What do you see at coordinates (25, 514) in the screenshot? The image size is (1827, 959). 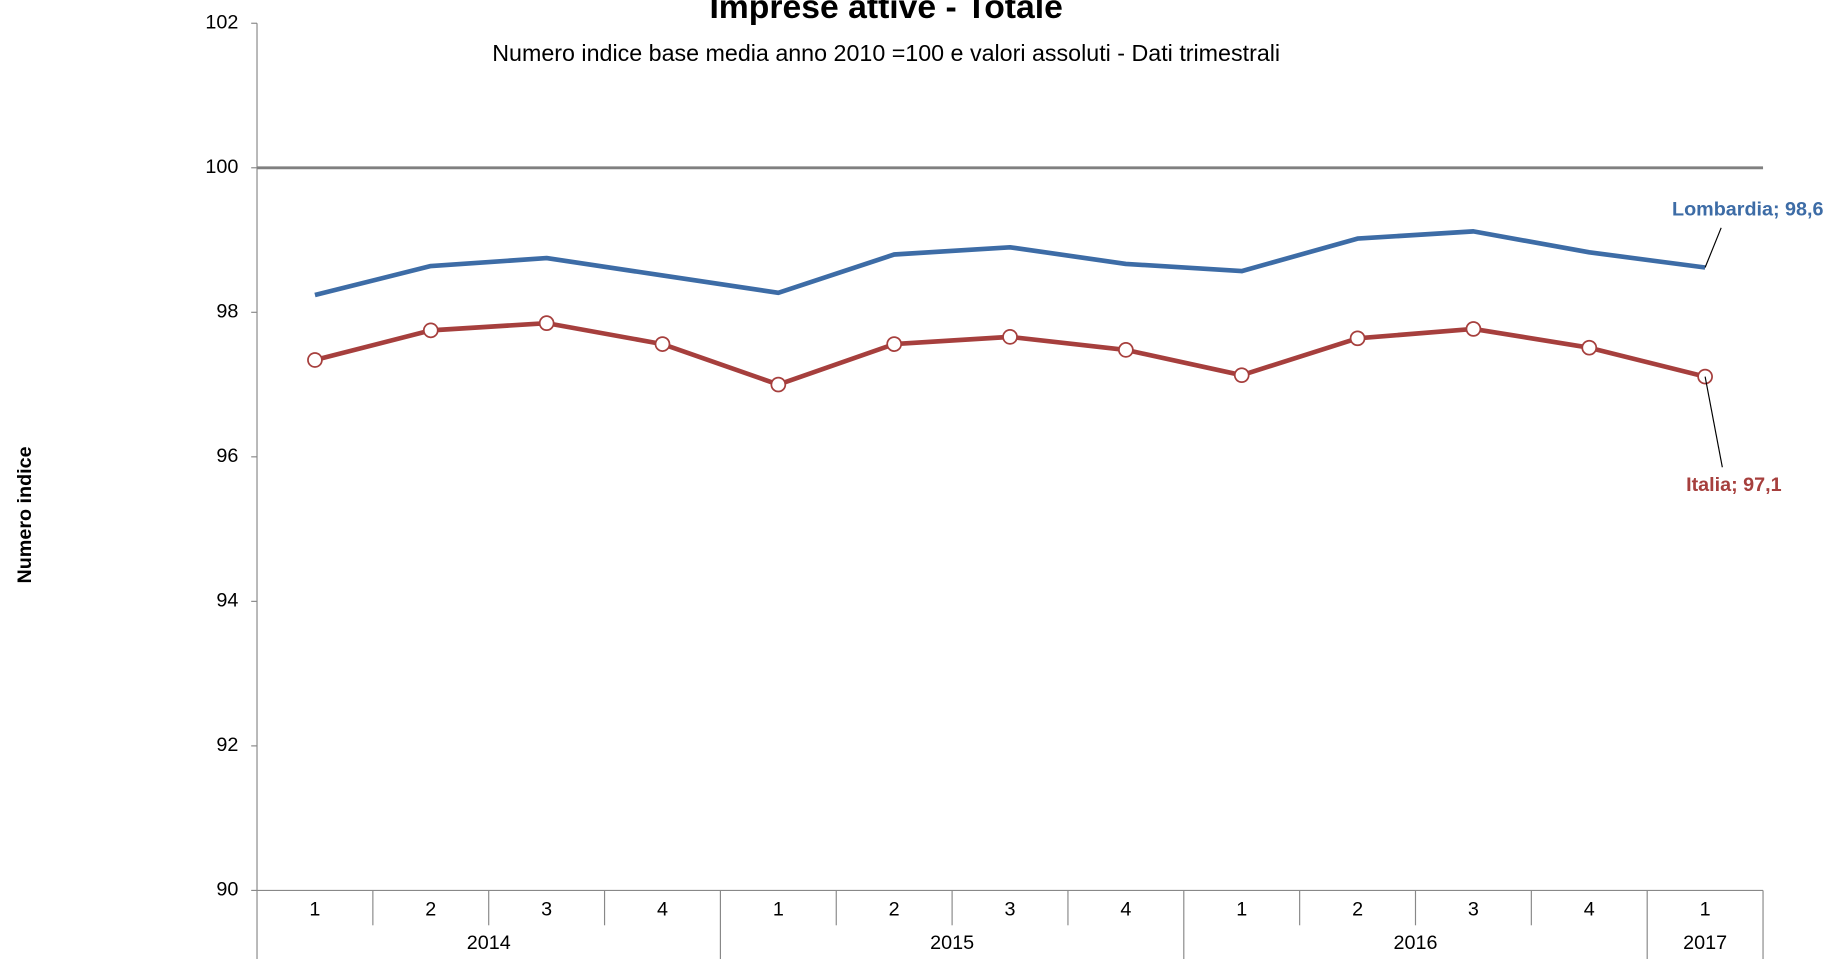 I see `y-axis-label: Numero indice` at bounding box center [25, 514].